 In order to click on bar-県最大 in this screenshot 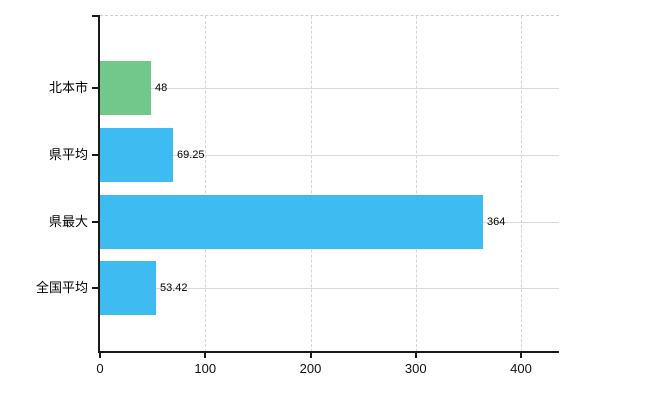, I will do `click(291, 222)`.